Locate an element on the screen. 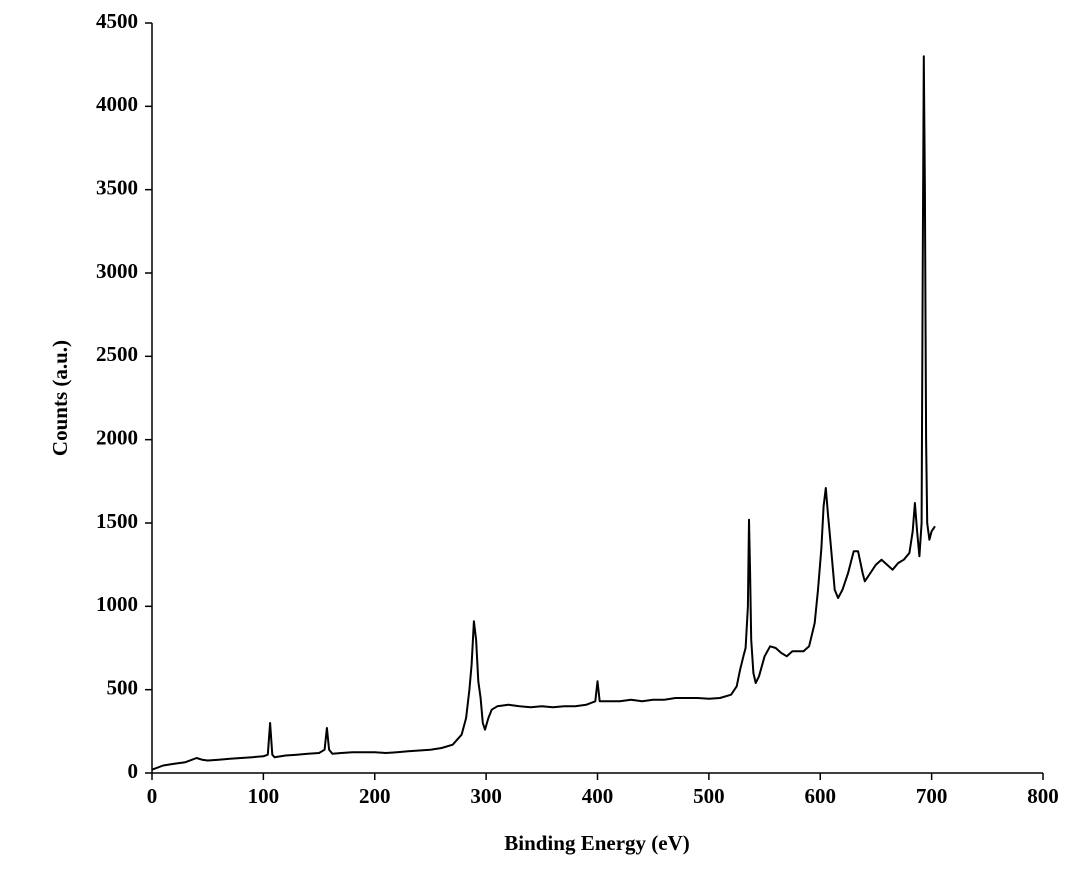 This screenshot has height=881, width=1078. y-tick-label: 3500 is located at coordinates (117, 187).